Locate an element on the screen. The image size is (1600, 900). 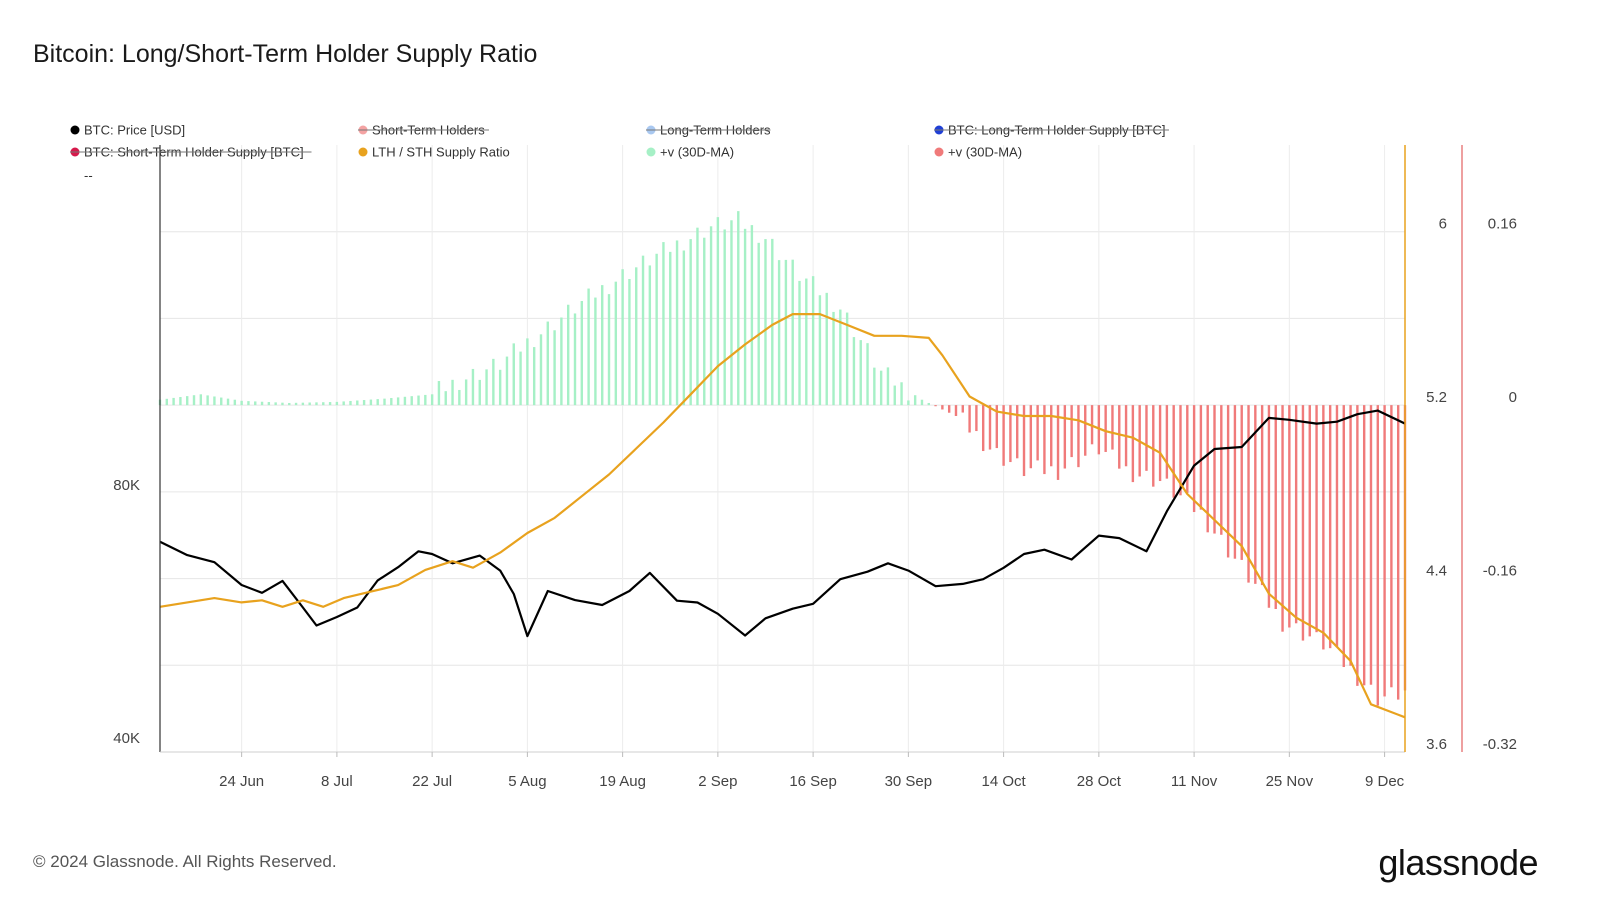
price-tick-label: 80K is located at coordinates (126, 485).